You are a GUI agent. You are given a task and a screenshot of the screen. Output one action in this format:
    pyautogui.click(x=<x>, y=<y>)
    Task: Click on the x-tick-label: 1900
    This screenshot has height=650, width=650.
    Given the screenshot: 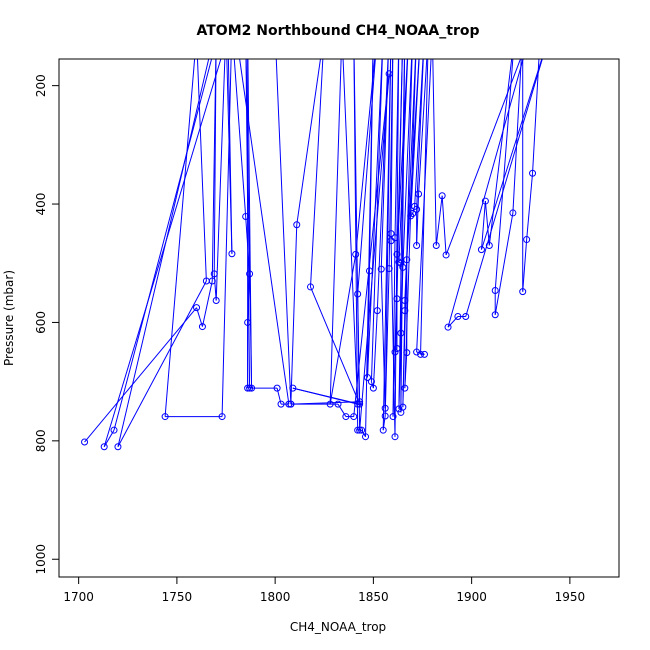 What is the action you would take?
    pyautogui.click(x=471, y=597)
    